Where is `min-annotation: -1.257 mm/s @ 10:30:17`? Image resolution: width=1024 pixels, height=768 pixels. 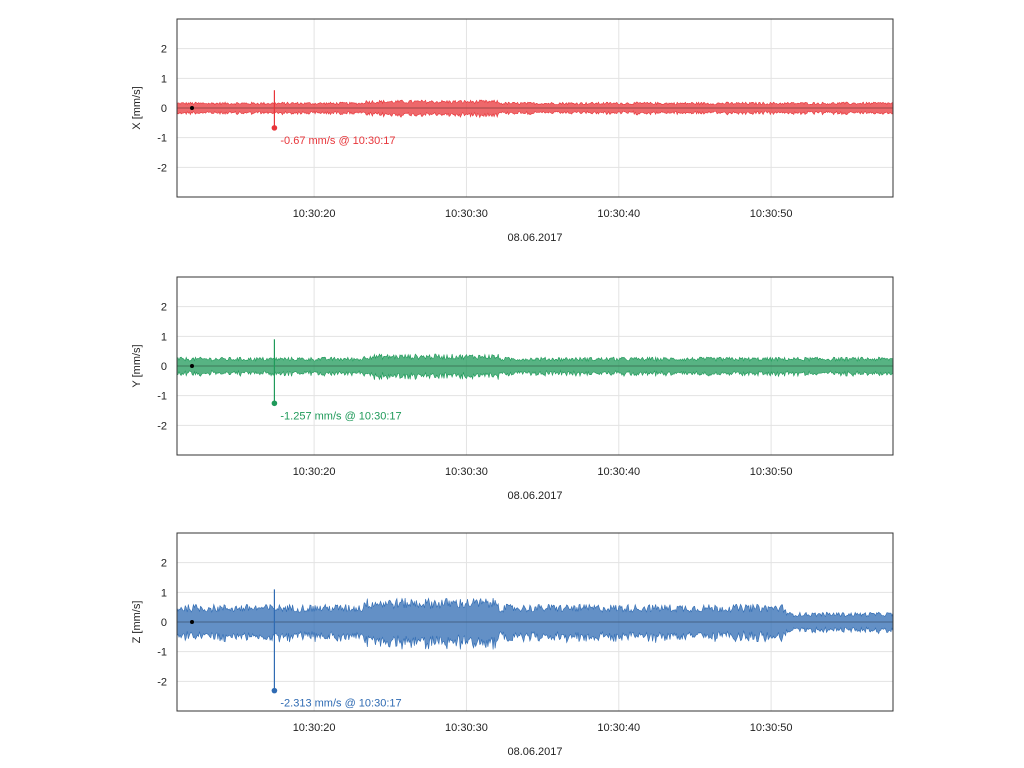 min-annotation: -1.257 mm/s @ 10:30:17 is located at coordinates (340, 416).